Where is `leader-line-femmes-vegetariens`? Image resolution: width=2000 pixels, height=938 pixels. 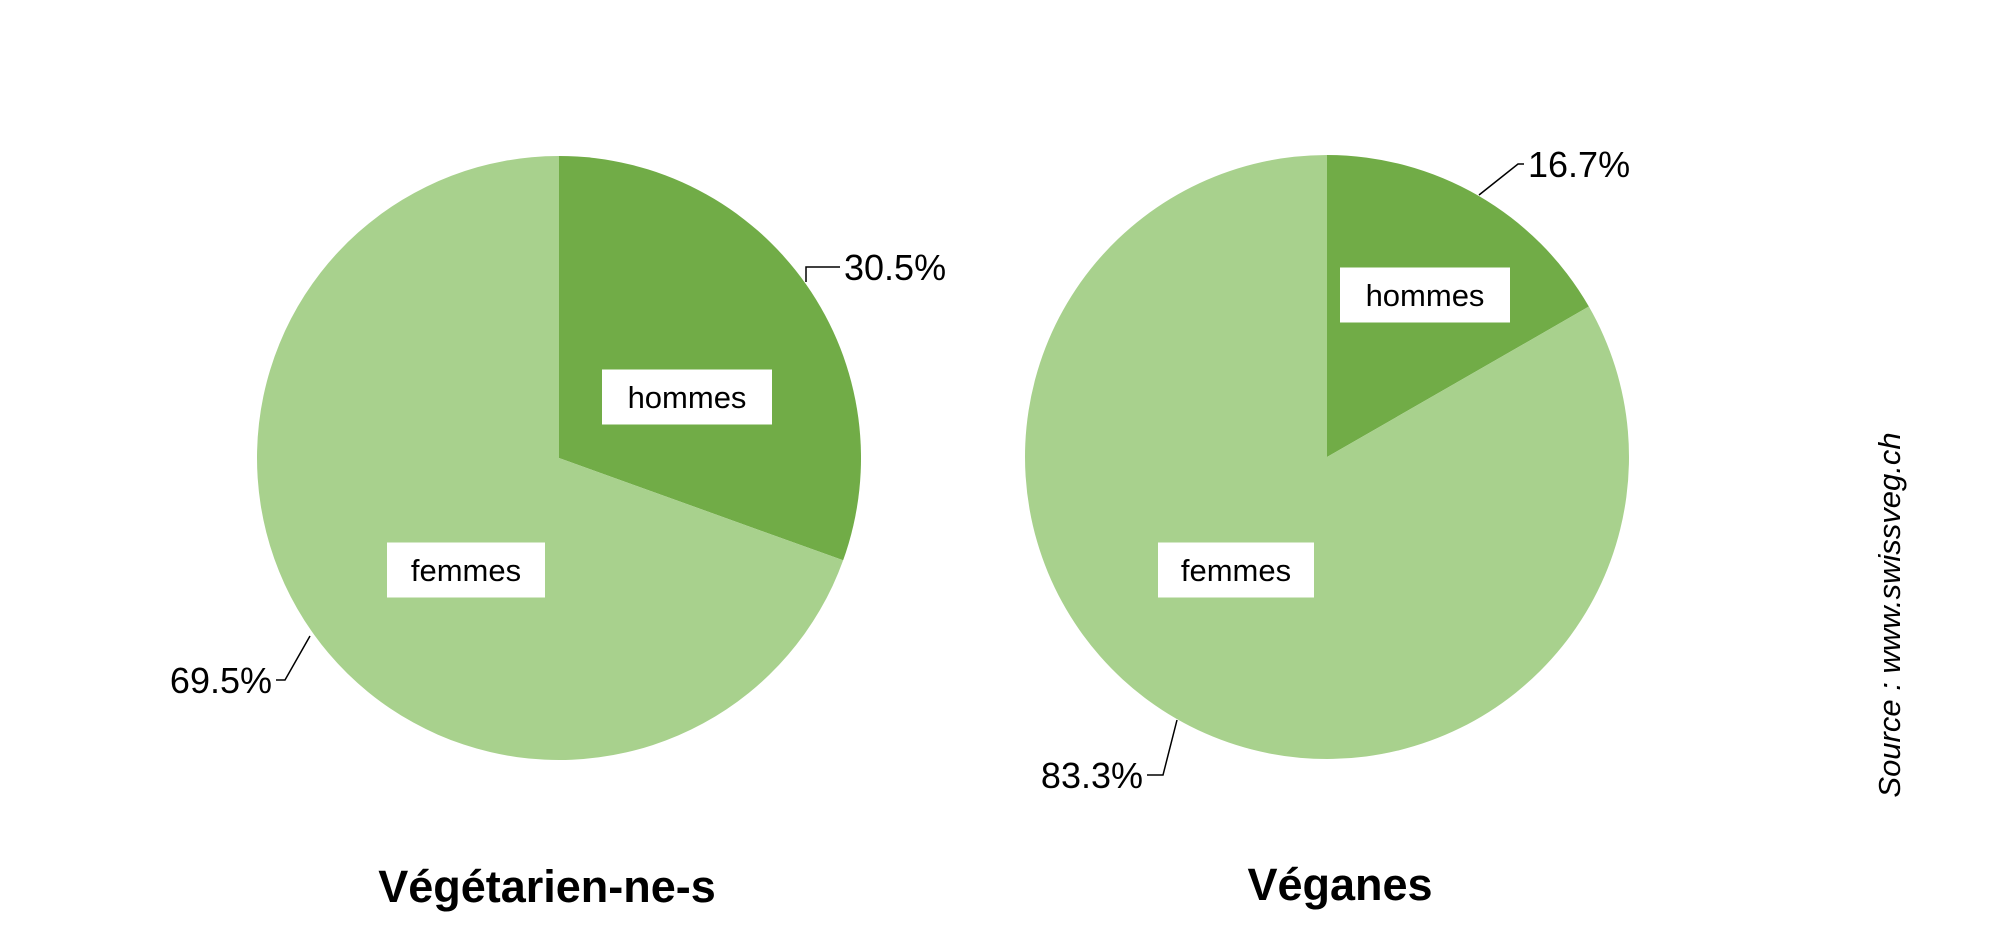
leader-line-femmes-vegetariens is located at coordinates (293, 658).